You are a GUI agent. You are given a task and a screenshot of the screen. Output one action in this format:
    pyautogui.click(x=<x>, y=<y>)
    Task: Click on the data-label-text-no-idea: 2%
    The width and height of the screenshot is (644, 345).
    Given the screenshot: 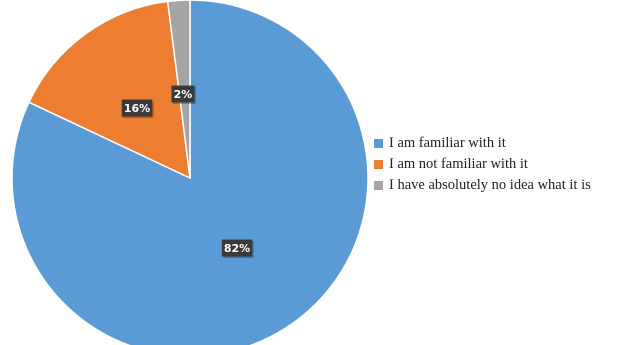 What is the action you would take?
    pyautogui.click(x=183, y=94)
    